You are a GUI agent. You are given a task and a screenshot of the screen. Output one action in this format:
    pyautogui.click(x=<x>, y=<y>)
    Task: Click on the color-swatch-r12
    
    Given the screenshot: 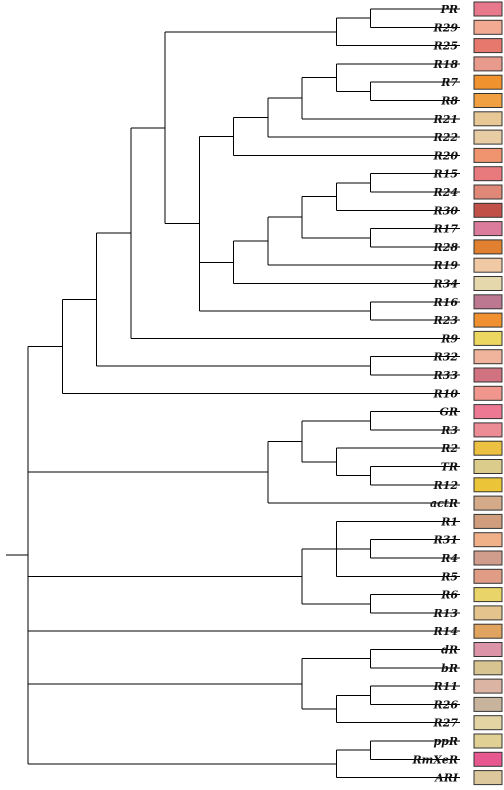 What is the action you would take?
    pyautogui.click(x=488, y=485)
    